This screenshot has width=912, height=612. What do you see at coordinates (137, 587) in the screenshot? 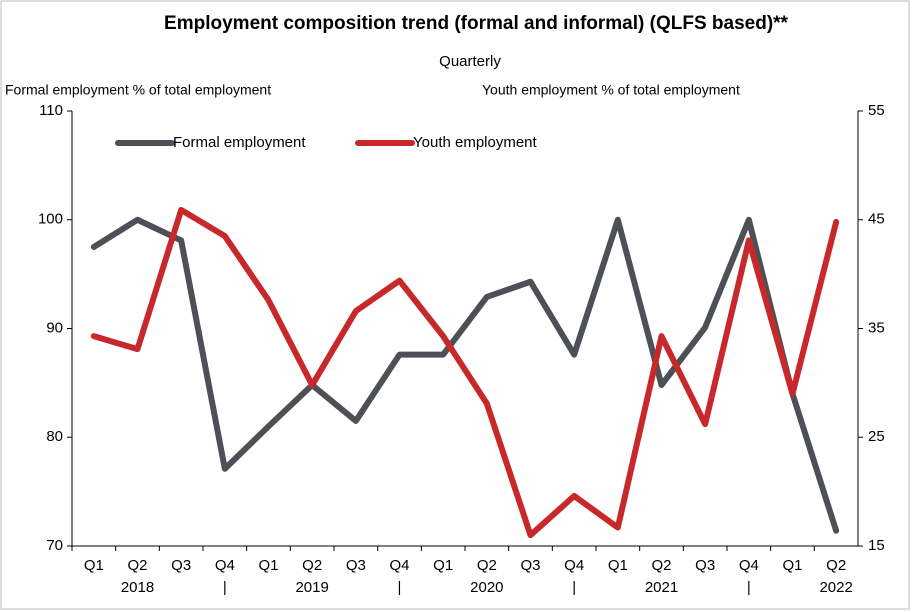
I see `x-group-label: 2018` at bounding box center [137, 587].